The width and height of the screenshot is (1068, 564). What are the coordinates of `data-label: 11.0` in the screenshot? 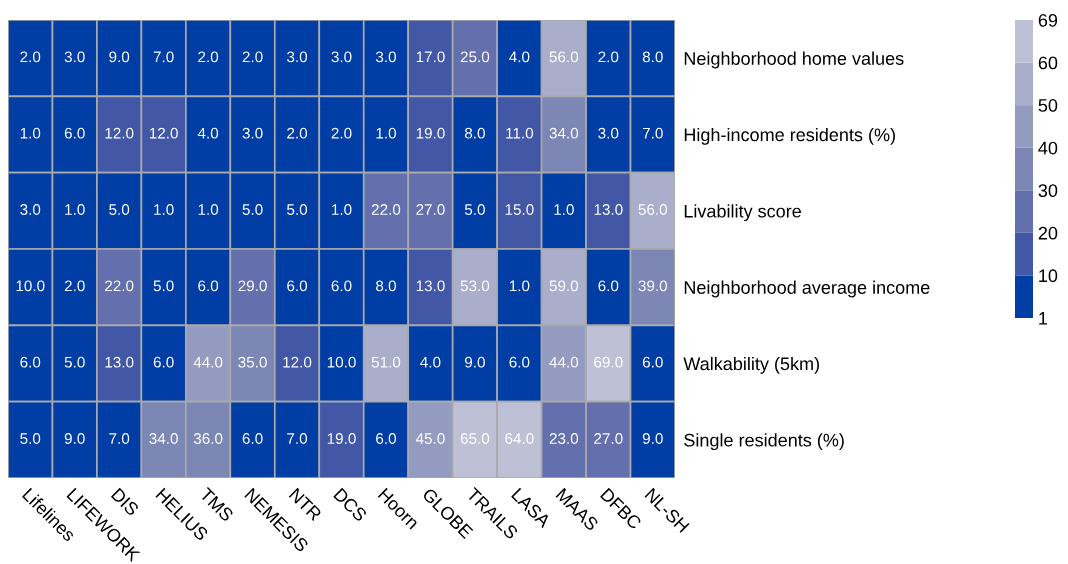 It's located at (520, 133).